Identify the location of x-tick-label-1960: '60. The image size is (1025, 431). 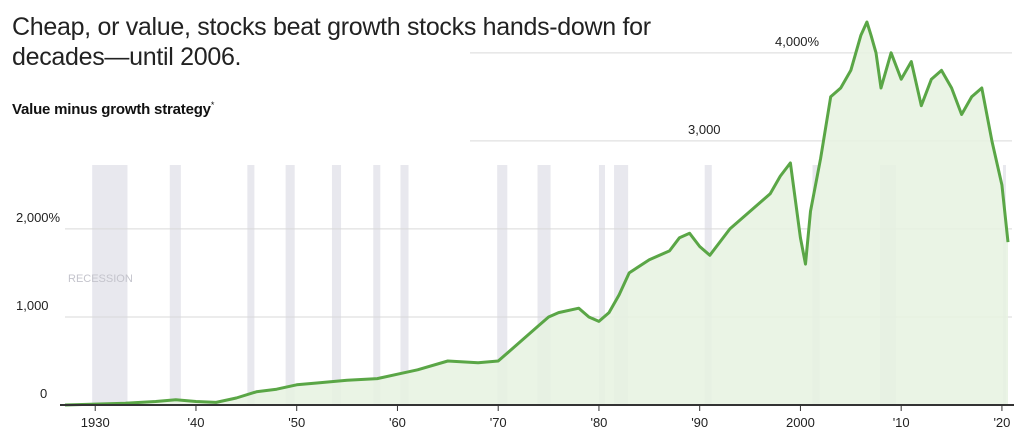
(397, 422).